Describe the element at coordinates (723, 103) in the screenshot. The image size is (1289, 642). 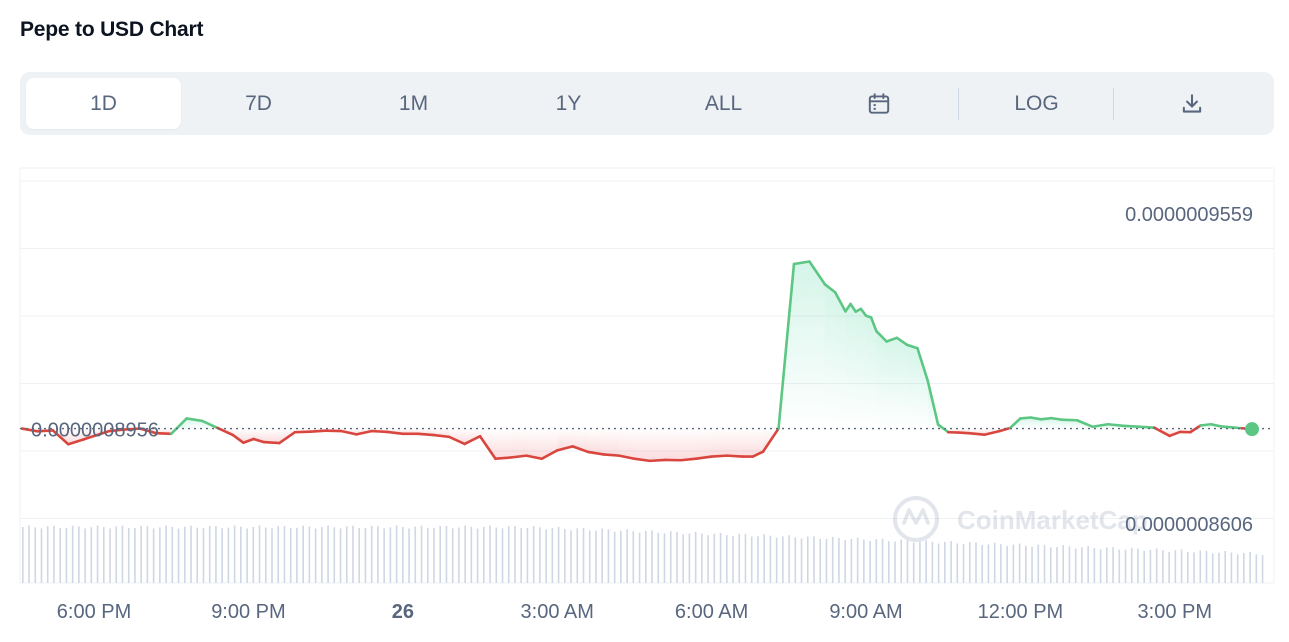
I see `tab-all: ALL` at that location.